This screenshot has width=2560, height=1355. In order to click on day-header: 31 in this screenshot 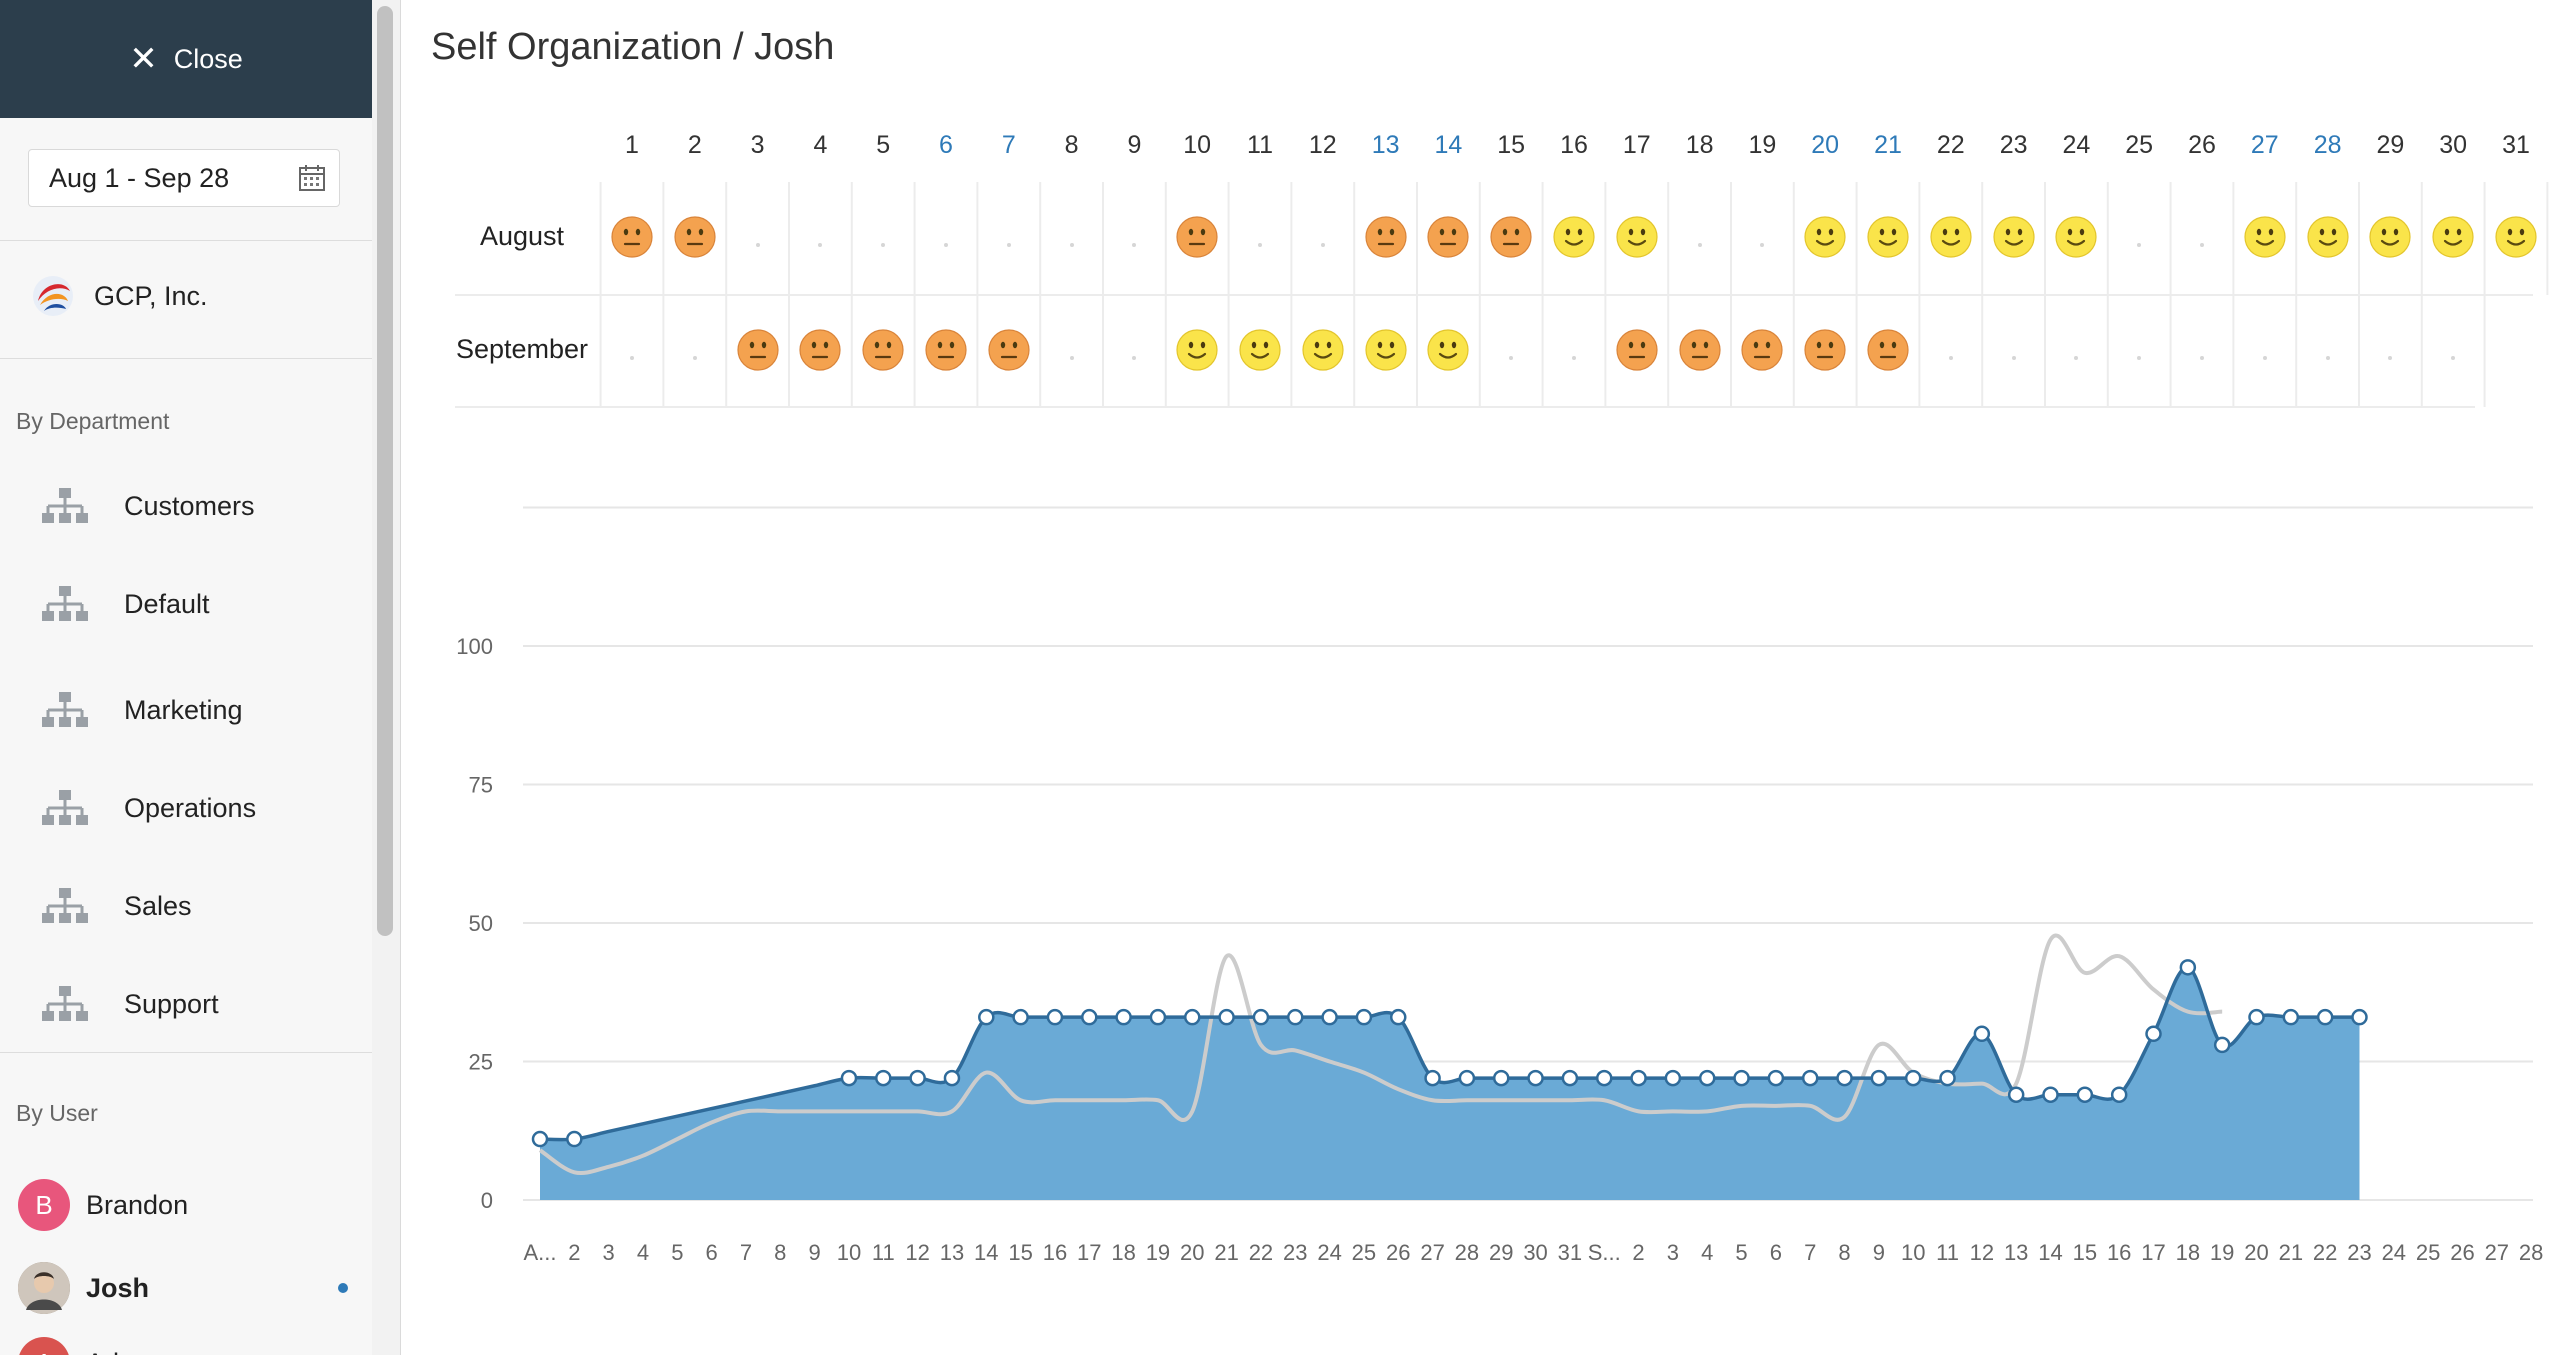, I will do `click(2516, 145)`.